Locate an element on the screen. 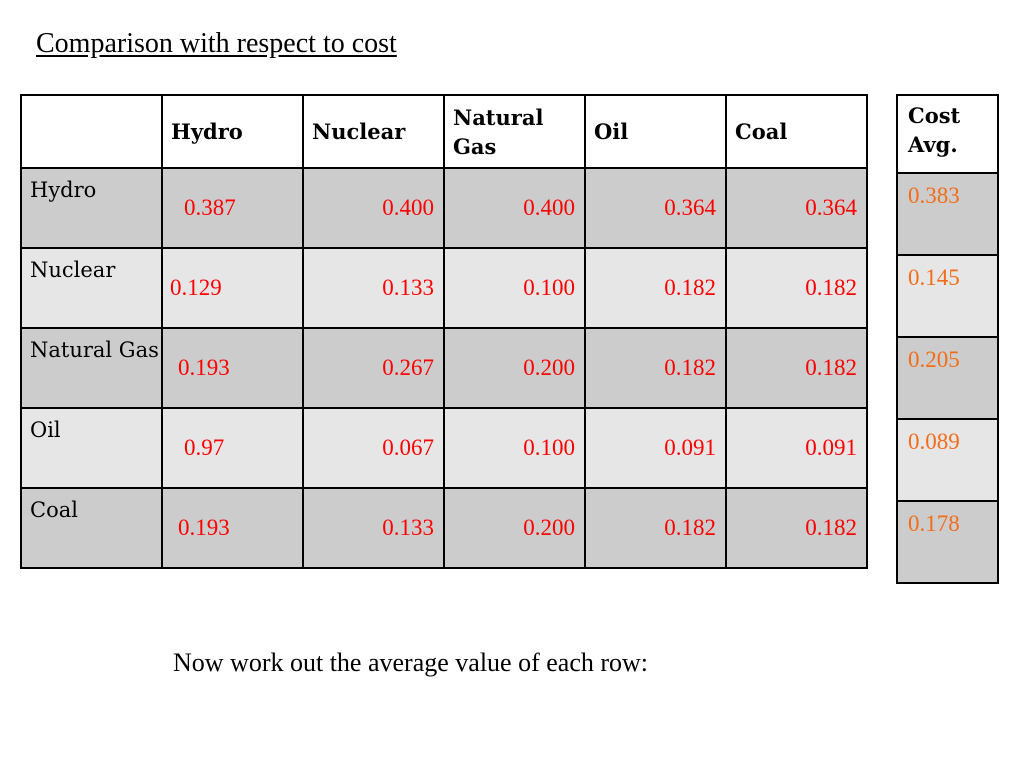 This screenshot has width=1024, height=768. table-row: 0.178 is located at coordinates (947, 542).